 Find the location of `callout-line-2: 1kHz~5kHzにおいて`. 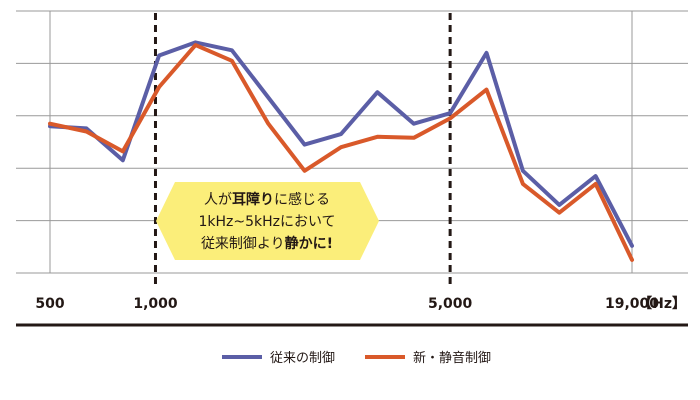

callout-line-2: 1kHz~5kHzにおいて is located at coordinates (266, 222).